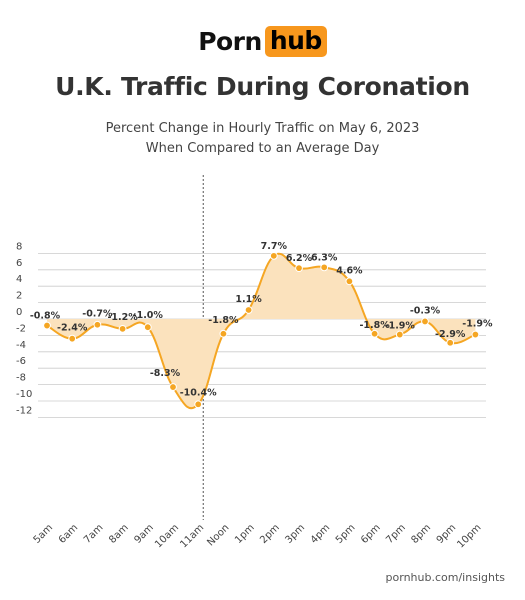 Image resolution: width=525 pixels, height=600 pixels. What do you see at coordinates (21, 361) in the screenshot?
I see `y-tick-label: -6` at bounding box center [21, 361].